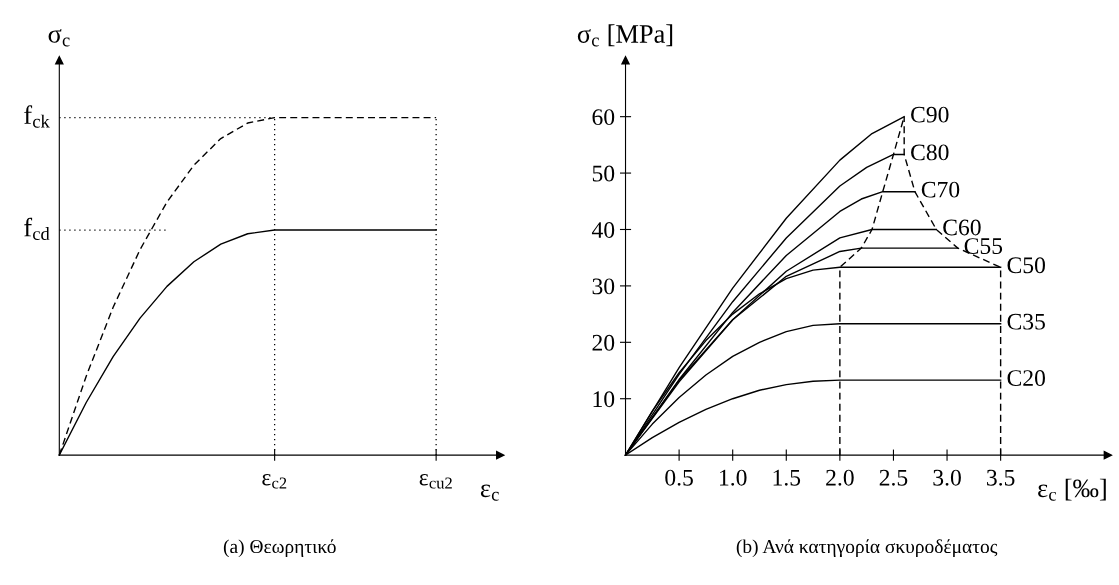 The image size is (1119, 585). Describe the element at coordinates (679, 477) in the screenshot. I see `x-tick-label: 0.5` at that location.